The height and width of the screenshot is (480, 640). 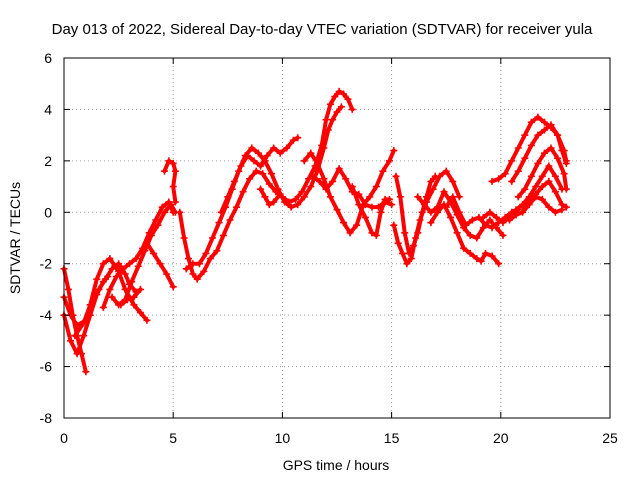 What do you see at coordinates (48, 212) in the screenshot?
I see `y-tick-label: 0` at bounding box center [48, 212].